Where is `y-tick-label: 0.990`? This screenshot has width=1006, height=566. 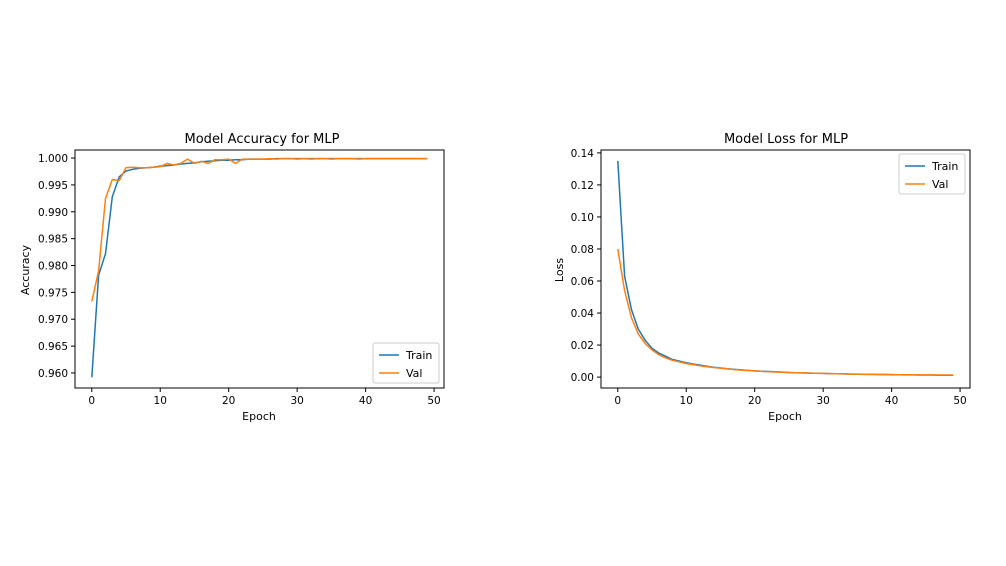
y-tick-label: 0.990 is located at coordinates (53, 213).